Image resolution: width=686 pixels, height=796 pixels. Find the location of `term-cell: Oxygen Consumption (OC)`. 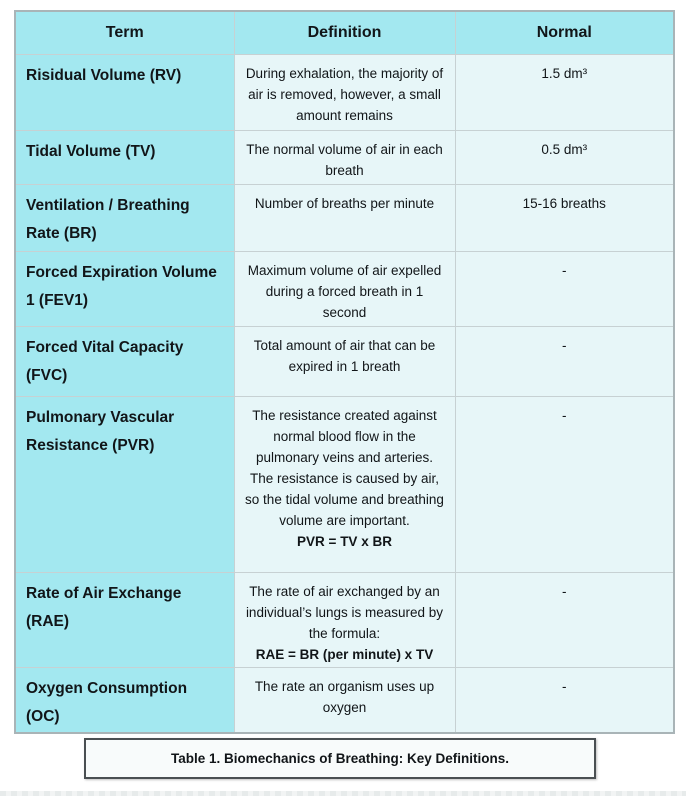

term-cell: Oxygen Consumption (OC) is located at coordinates (124, 700).